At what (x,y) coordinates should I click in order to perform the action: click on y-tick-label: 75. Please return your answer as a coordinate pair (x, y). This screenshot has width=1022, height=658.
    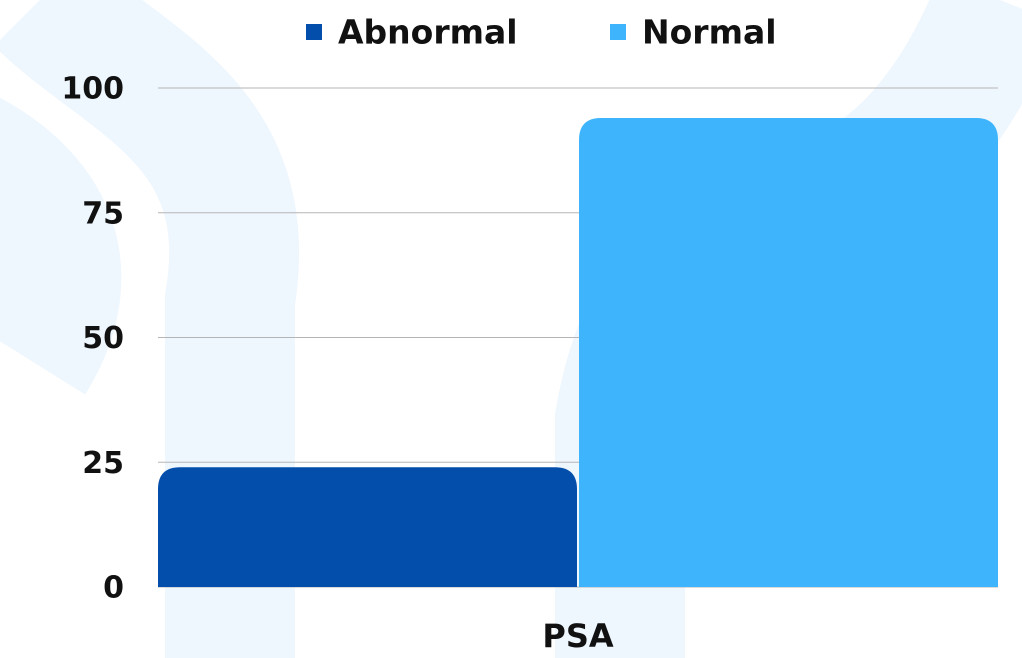
    Looking at the image, I should click on (103, 213).